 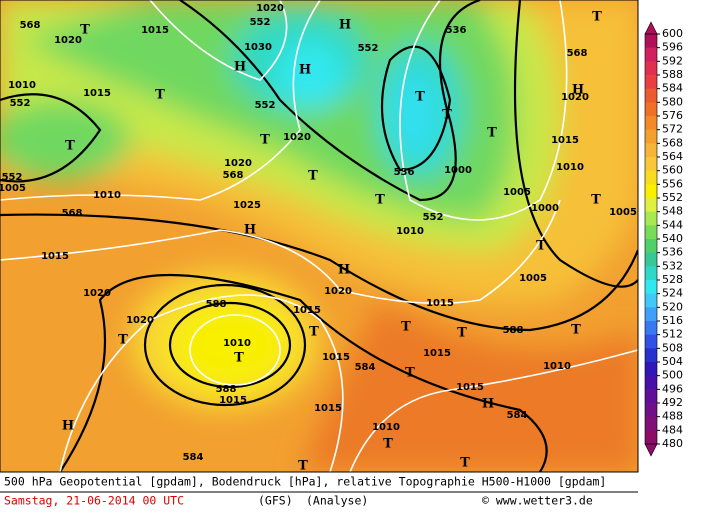 What do you see at coordinates (672, 375) in the screenshot?
I see `colorbar-label: 500` at bounding box center [672, 375].